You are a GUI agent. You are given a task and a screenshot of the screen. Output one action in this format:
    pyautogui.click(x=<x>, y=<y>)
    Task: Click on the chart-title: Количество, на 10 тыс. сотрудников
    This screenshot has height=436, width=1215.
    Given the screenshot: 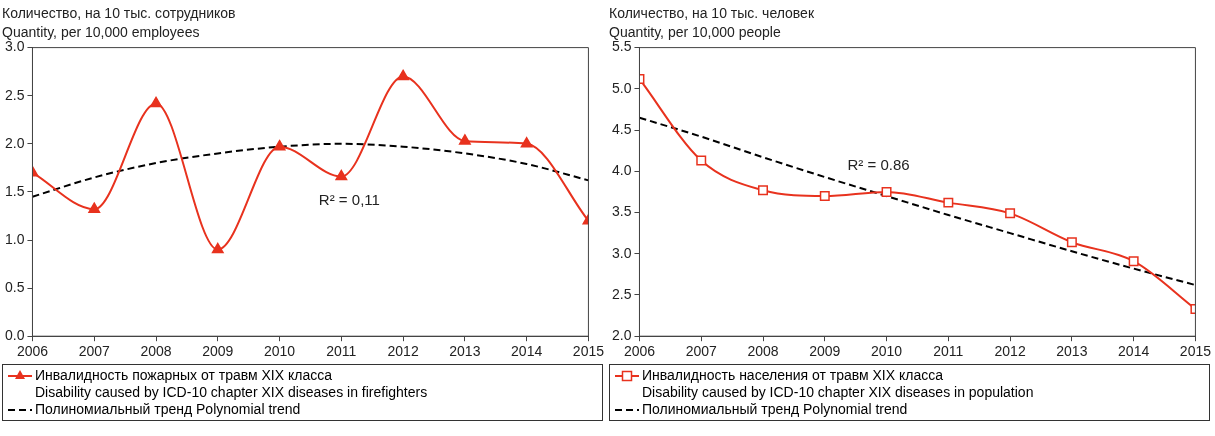 What is the action you would take?
    pyautogui.click(x=119, y=13)
    